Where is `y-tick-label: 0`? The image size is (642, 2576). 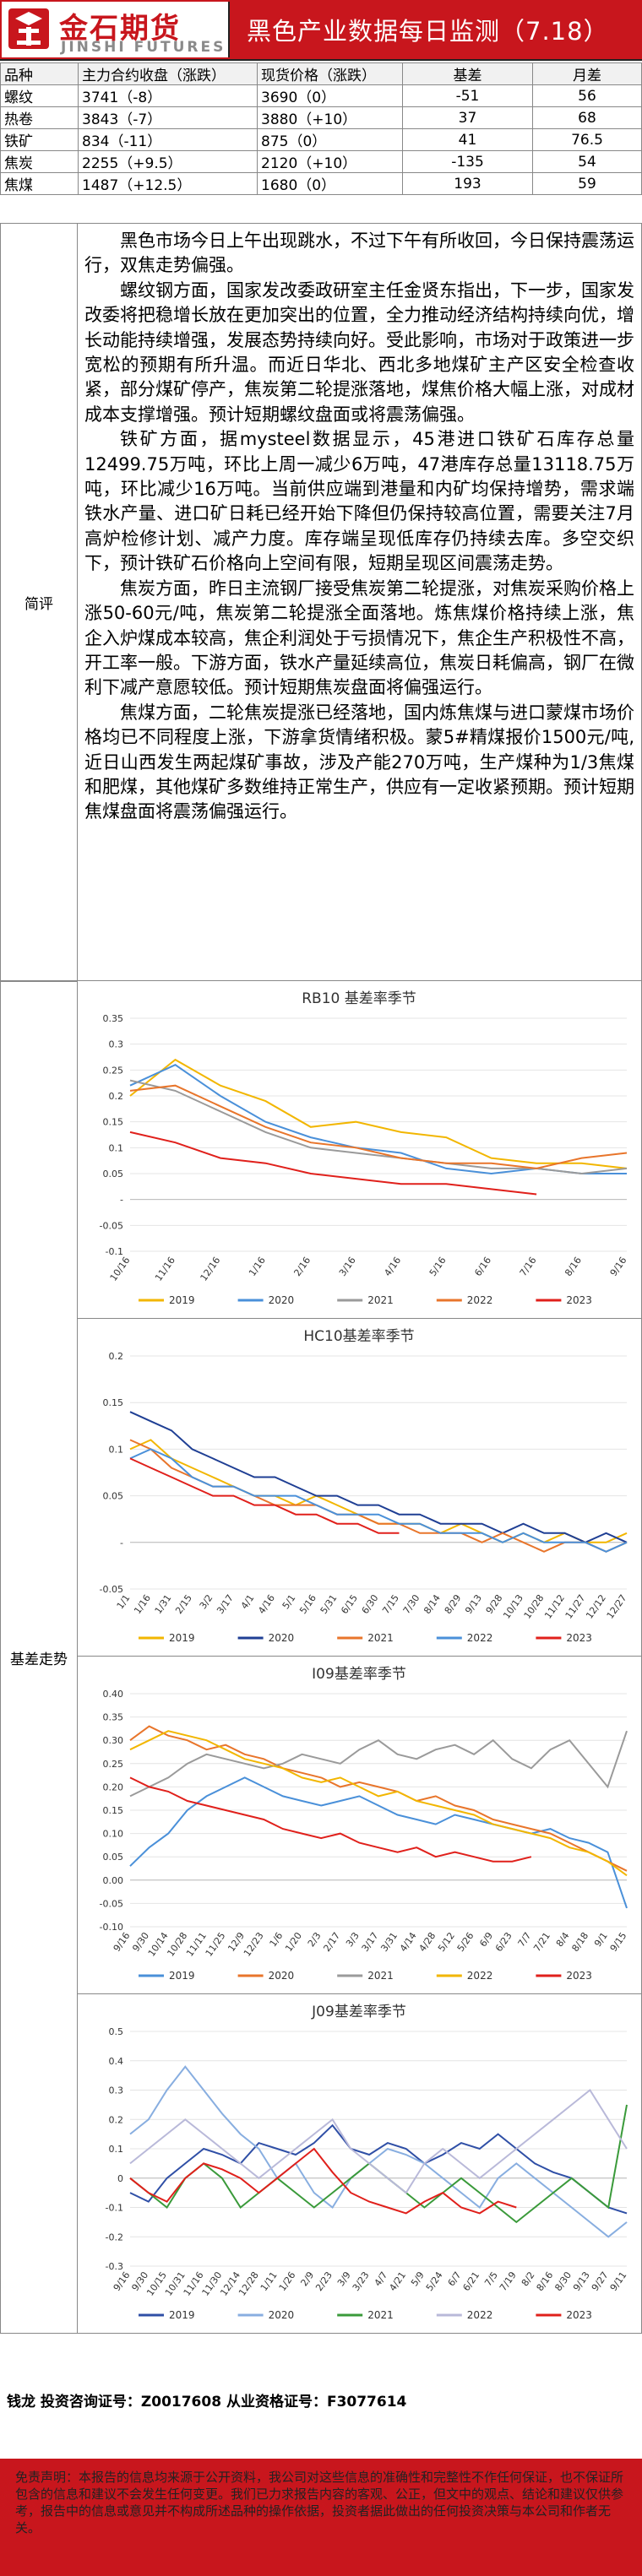
y-tick-label: 0 is located at coordinates (120, 2178).